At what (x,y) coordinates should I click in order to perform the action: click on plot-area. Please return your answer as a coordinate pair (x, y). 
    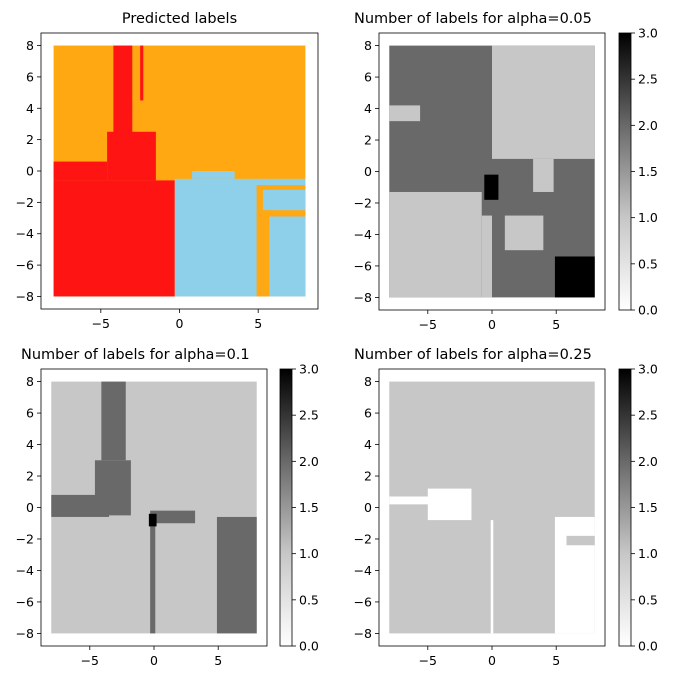
    Looking at the image, I should click on (179, 171).